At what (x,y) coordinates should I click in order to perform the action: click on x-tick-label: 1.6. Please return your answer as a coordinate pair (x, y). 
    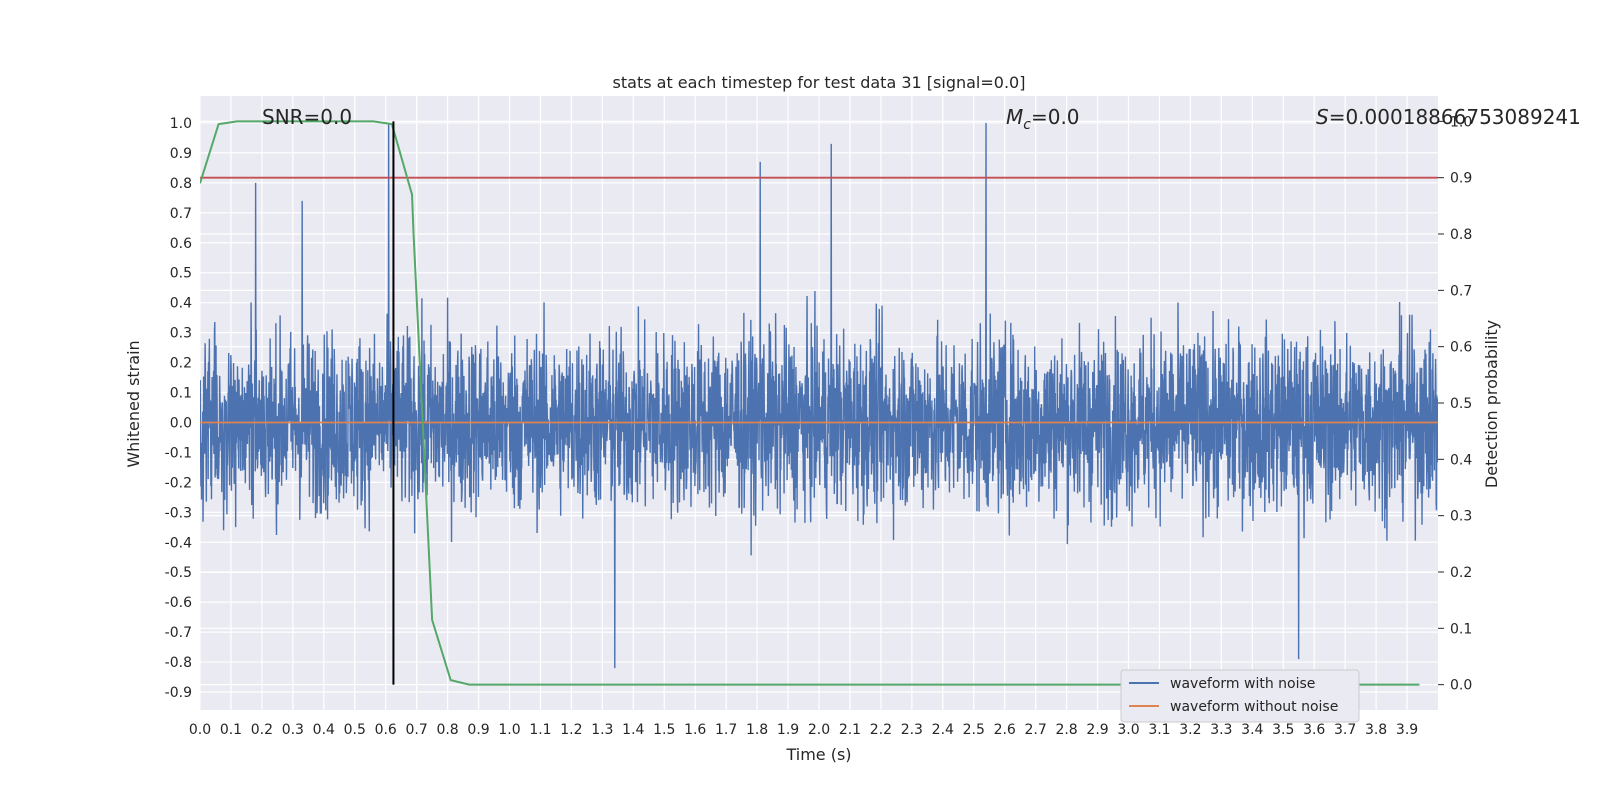
    Looking at the image, I should click on (695, 730).